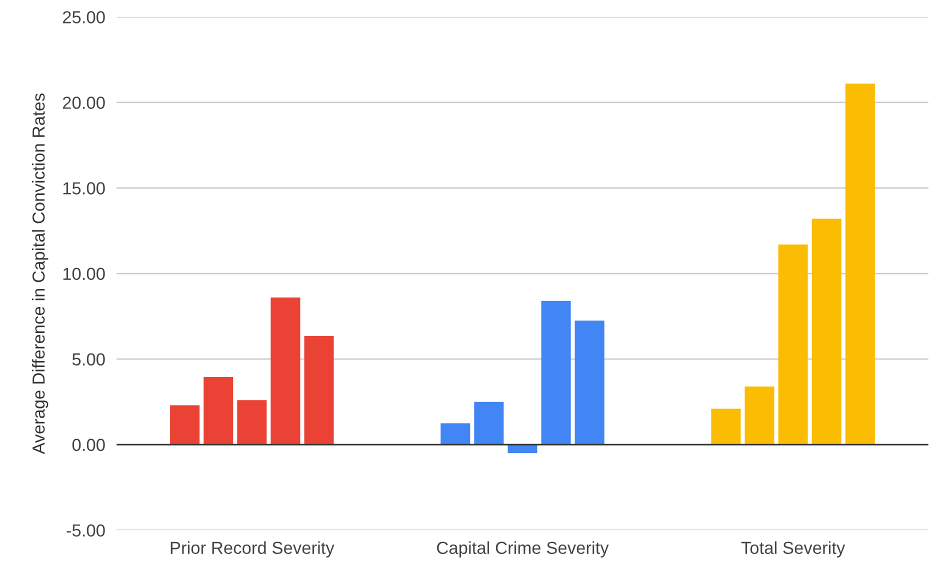  I want to click on y-tick-label: 0.00, so click(88, 445).